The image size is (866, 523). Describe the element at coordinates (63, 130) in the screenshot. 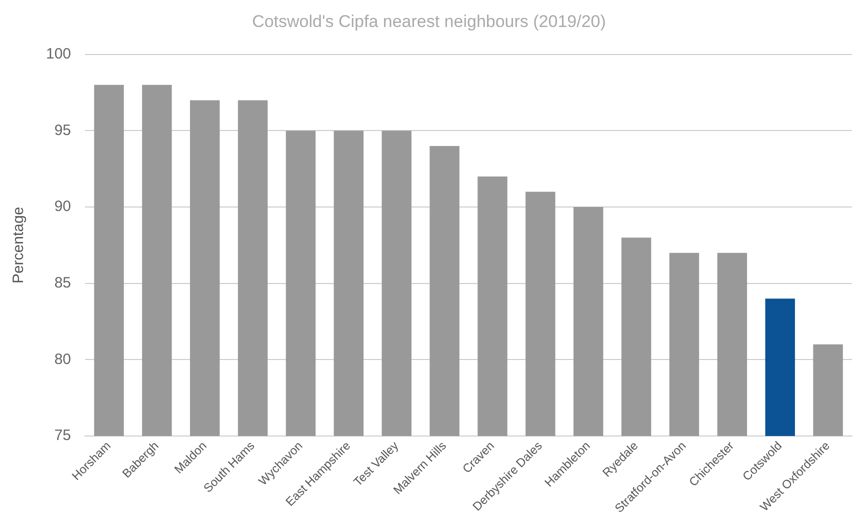

I see `y-tick-label: 95` at that location.